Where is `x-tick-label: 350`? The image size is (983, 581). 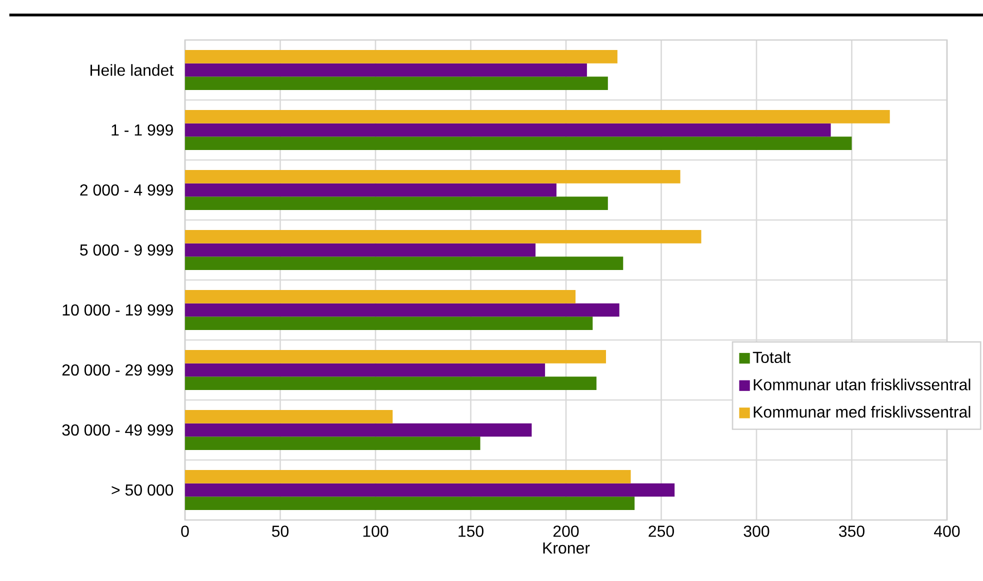 x-tick-label: 350 is located at coordinates (851, 531).